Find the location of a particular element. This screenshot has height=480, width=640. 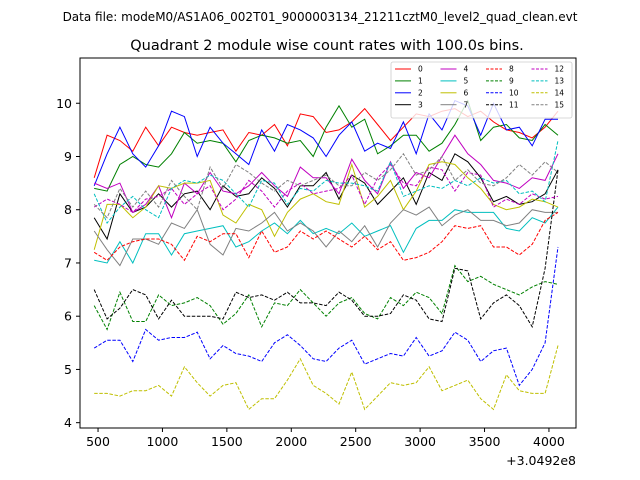

y-tick-label: 5 is located at coordinates (68, 369).